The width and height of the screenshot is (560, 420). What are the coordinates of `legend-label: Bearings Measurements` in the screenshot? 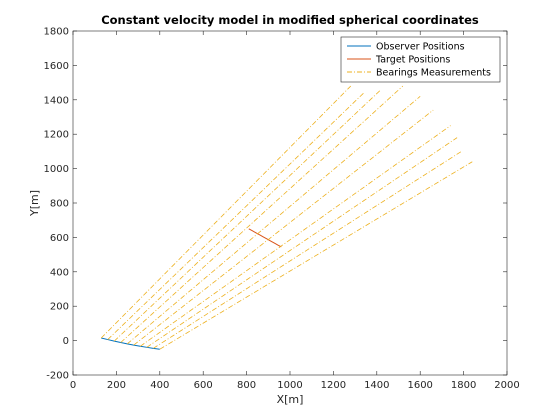 It's located at (433, 73).